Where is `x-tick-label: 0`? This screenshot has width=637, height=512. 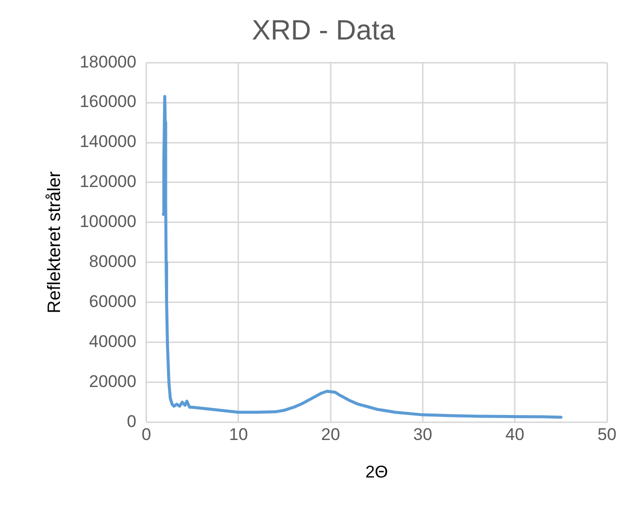
x-tick-label: 0 is located at coordinates (147, 434).